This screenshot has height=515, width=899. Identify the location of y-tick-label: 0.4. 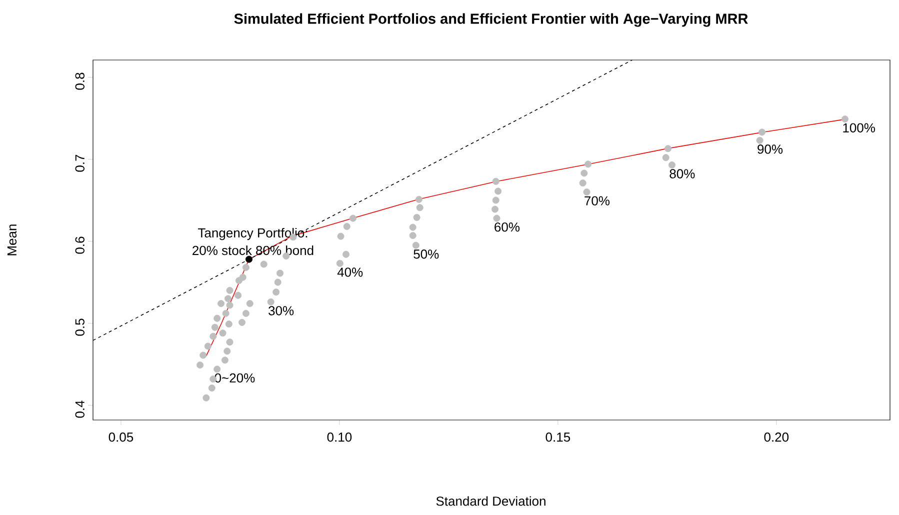
(79, 409).